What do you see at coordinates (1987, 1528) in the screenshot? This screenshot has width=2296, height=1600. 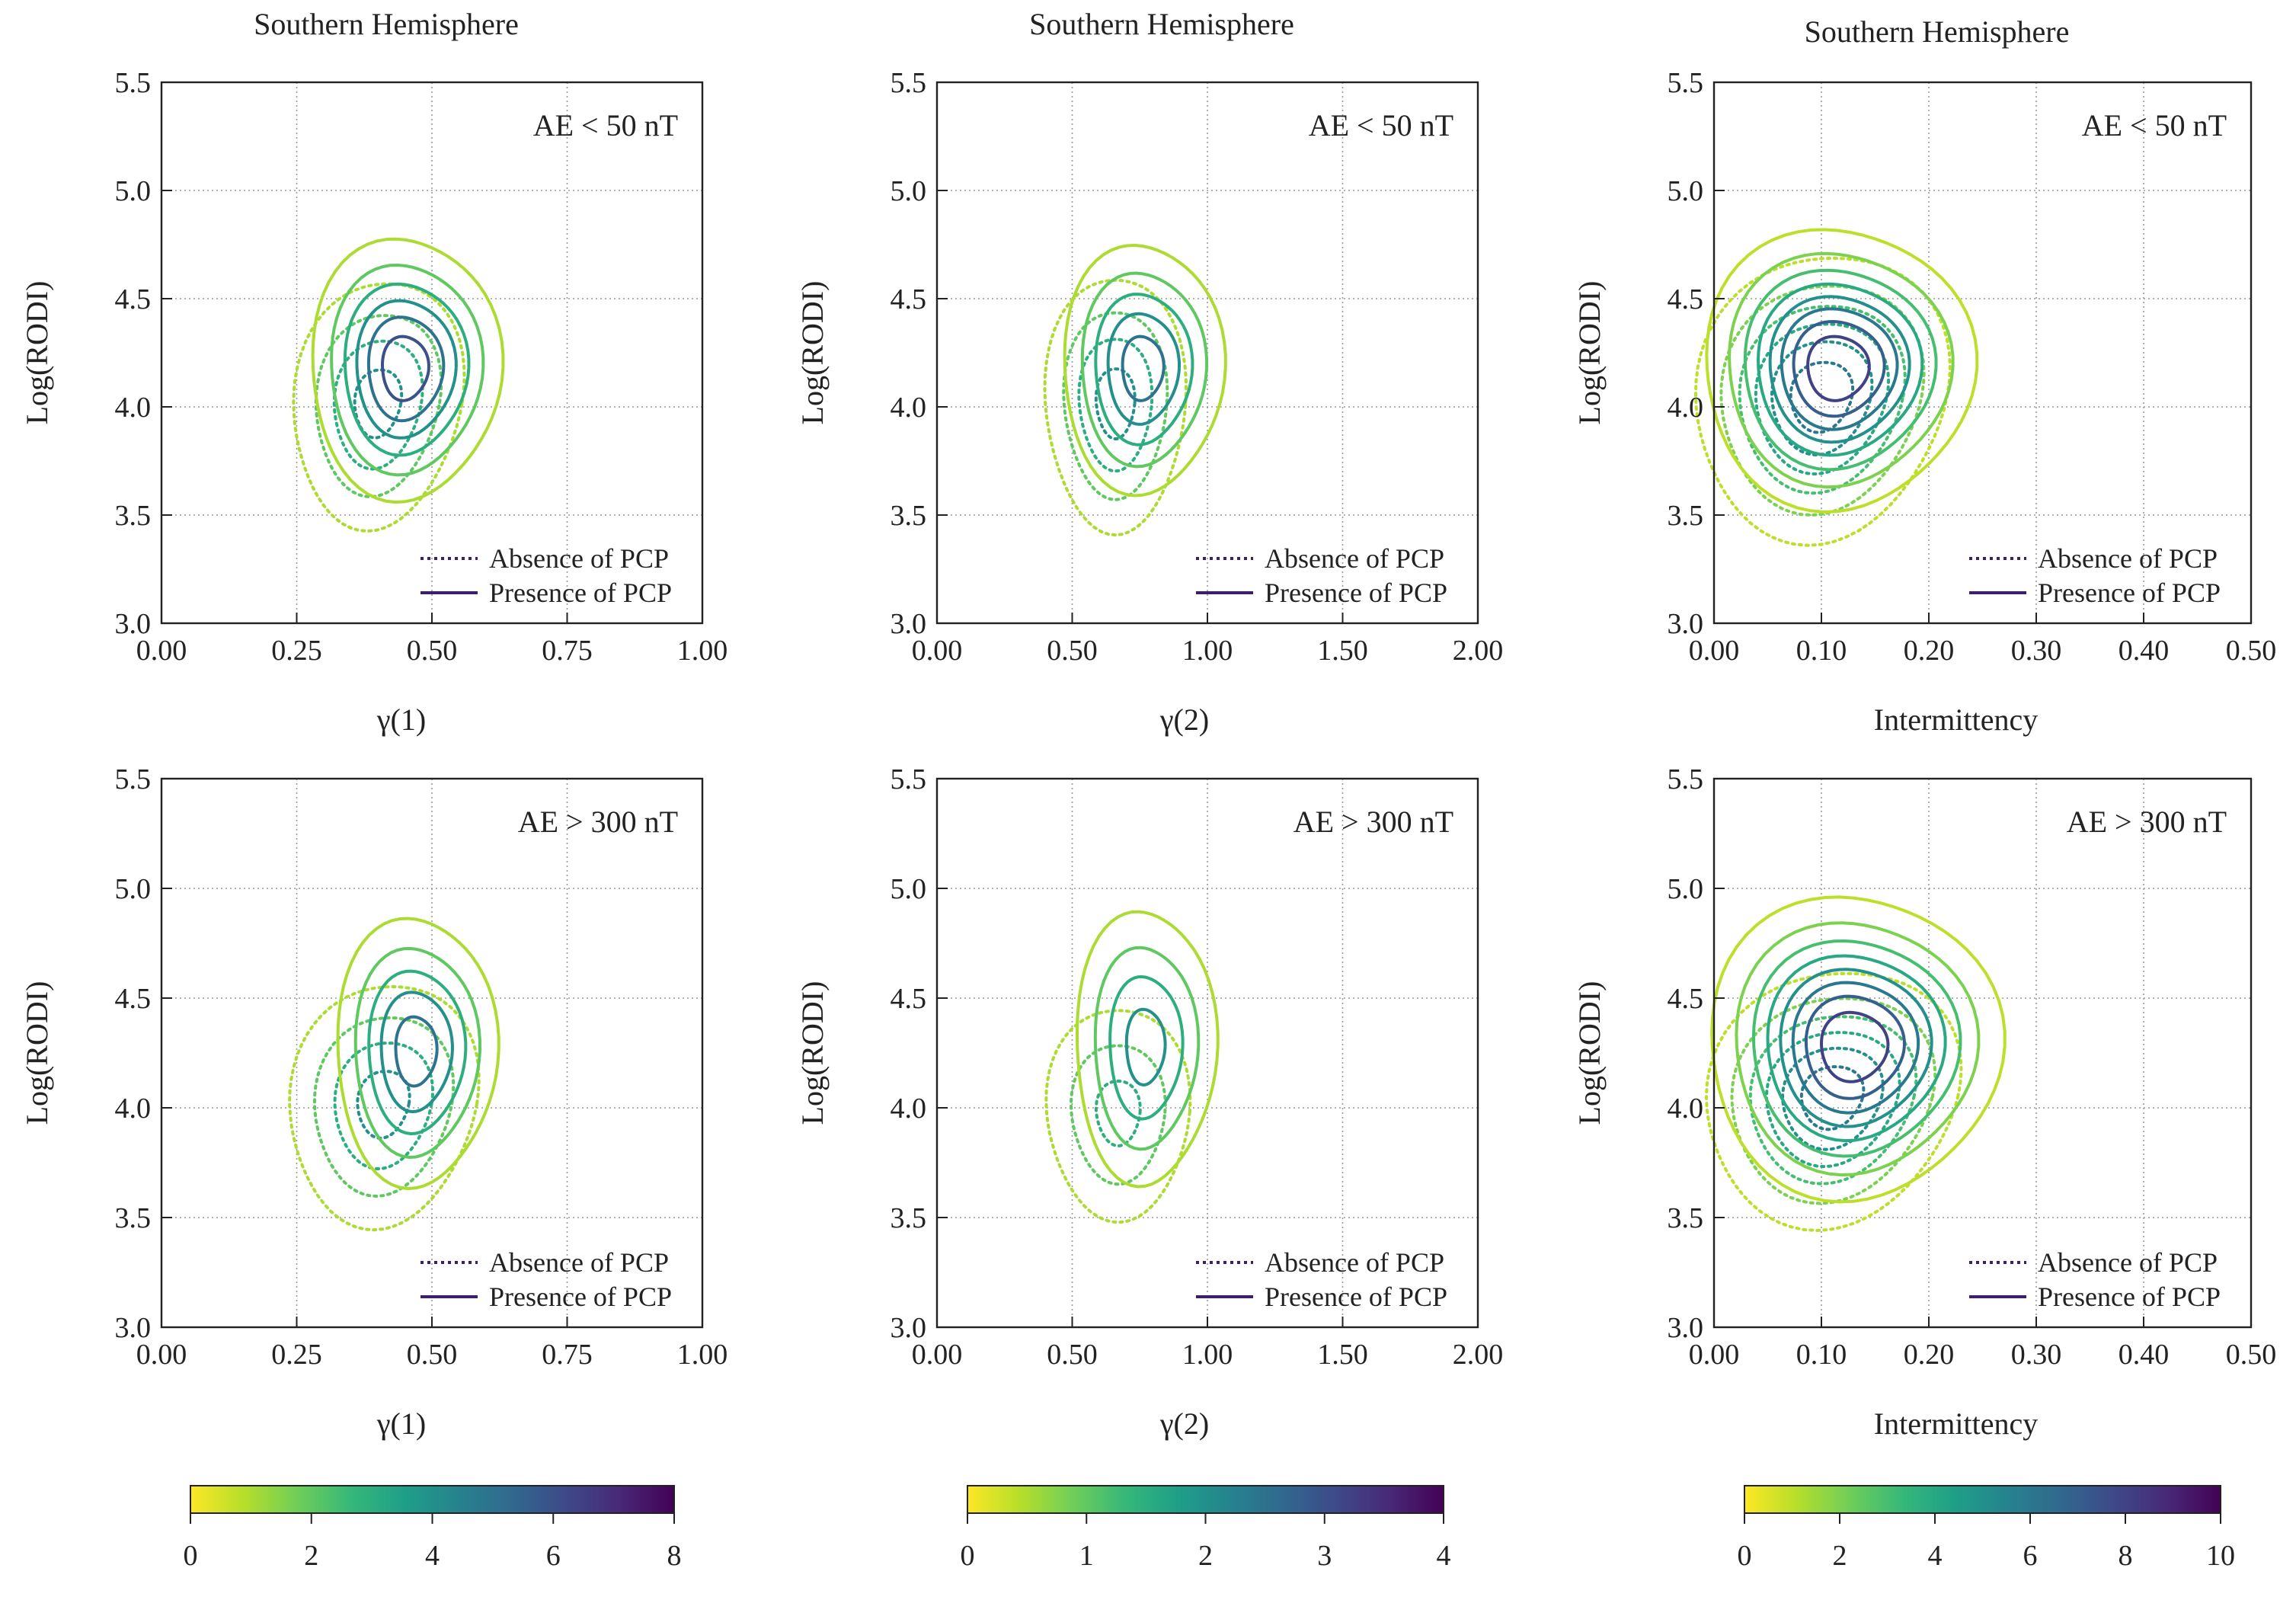 I see `colorbar-3: 0 2 4 6 8 10` at bounding box center [1987, 1528].